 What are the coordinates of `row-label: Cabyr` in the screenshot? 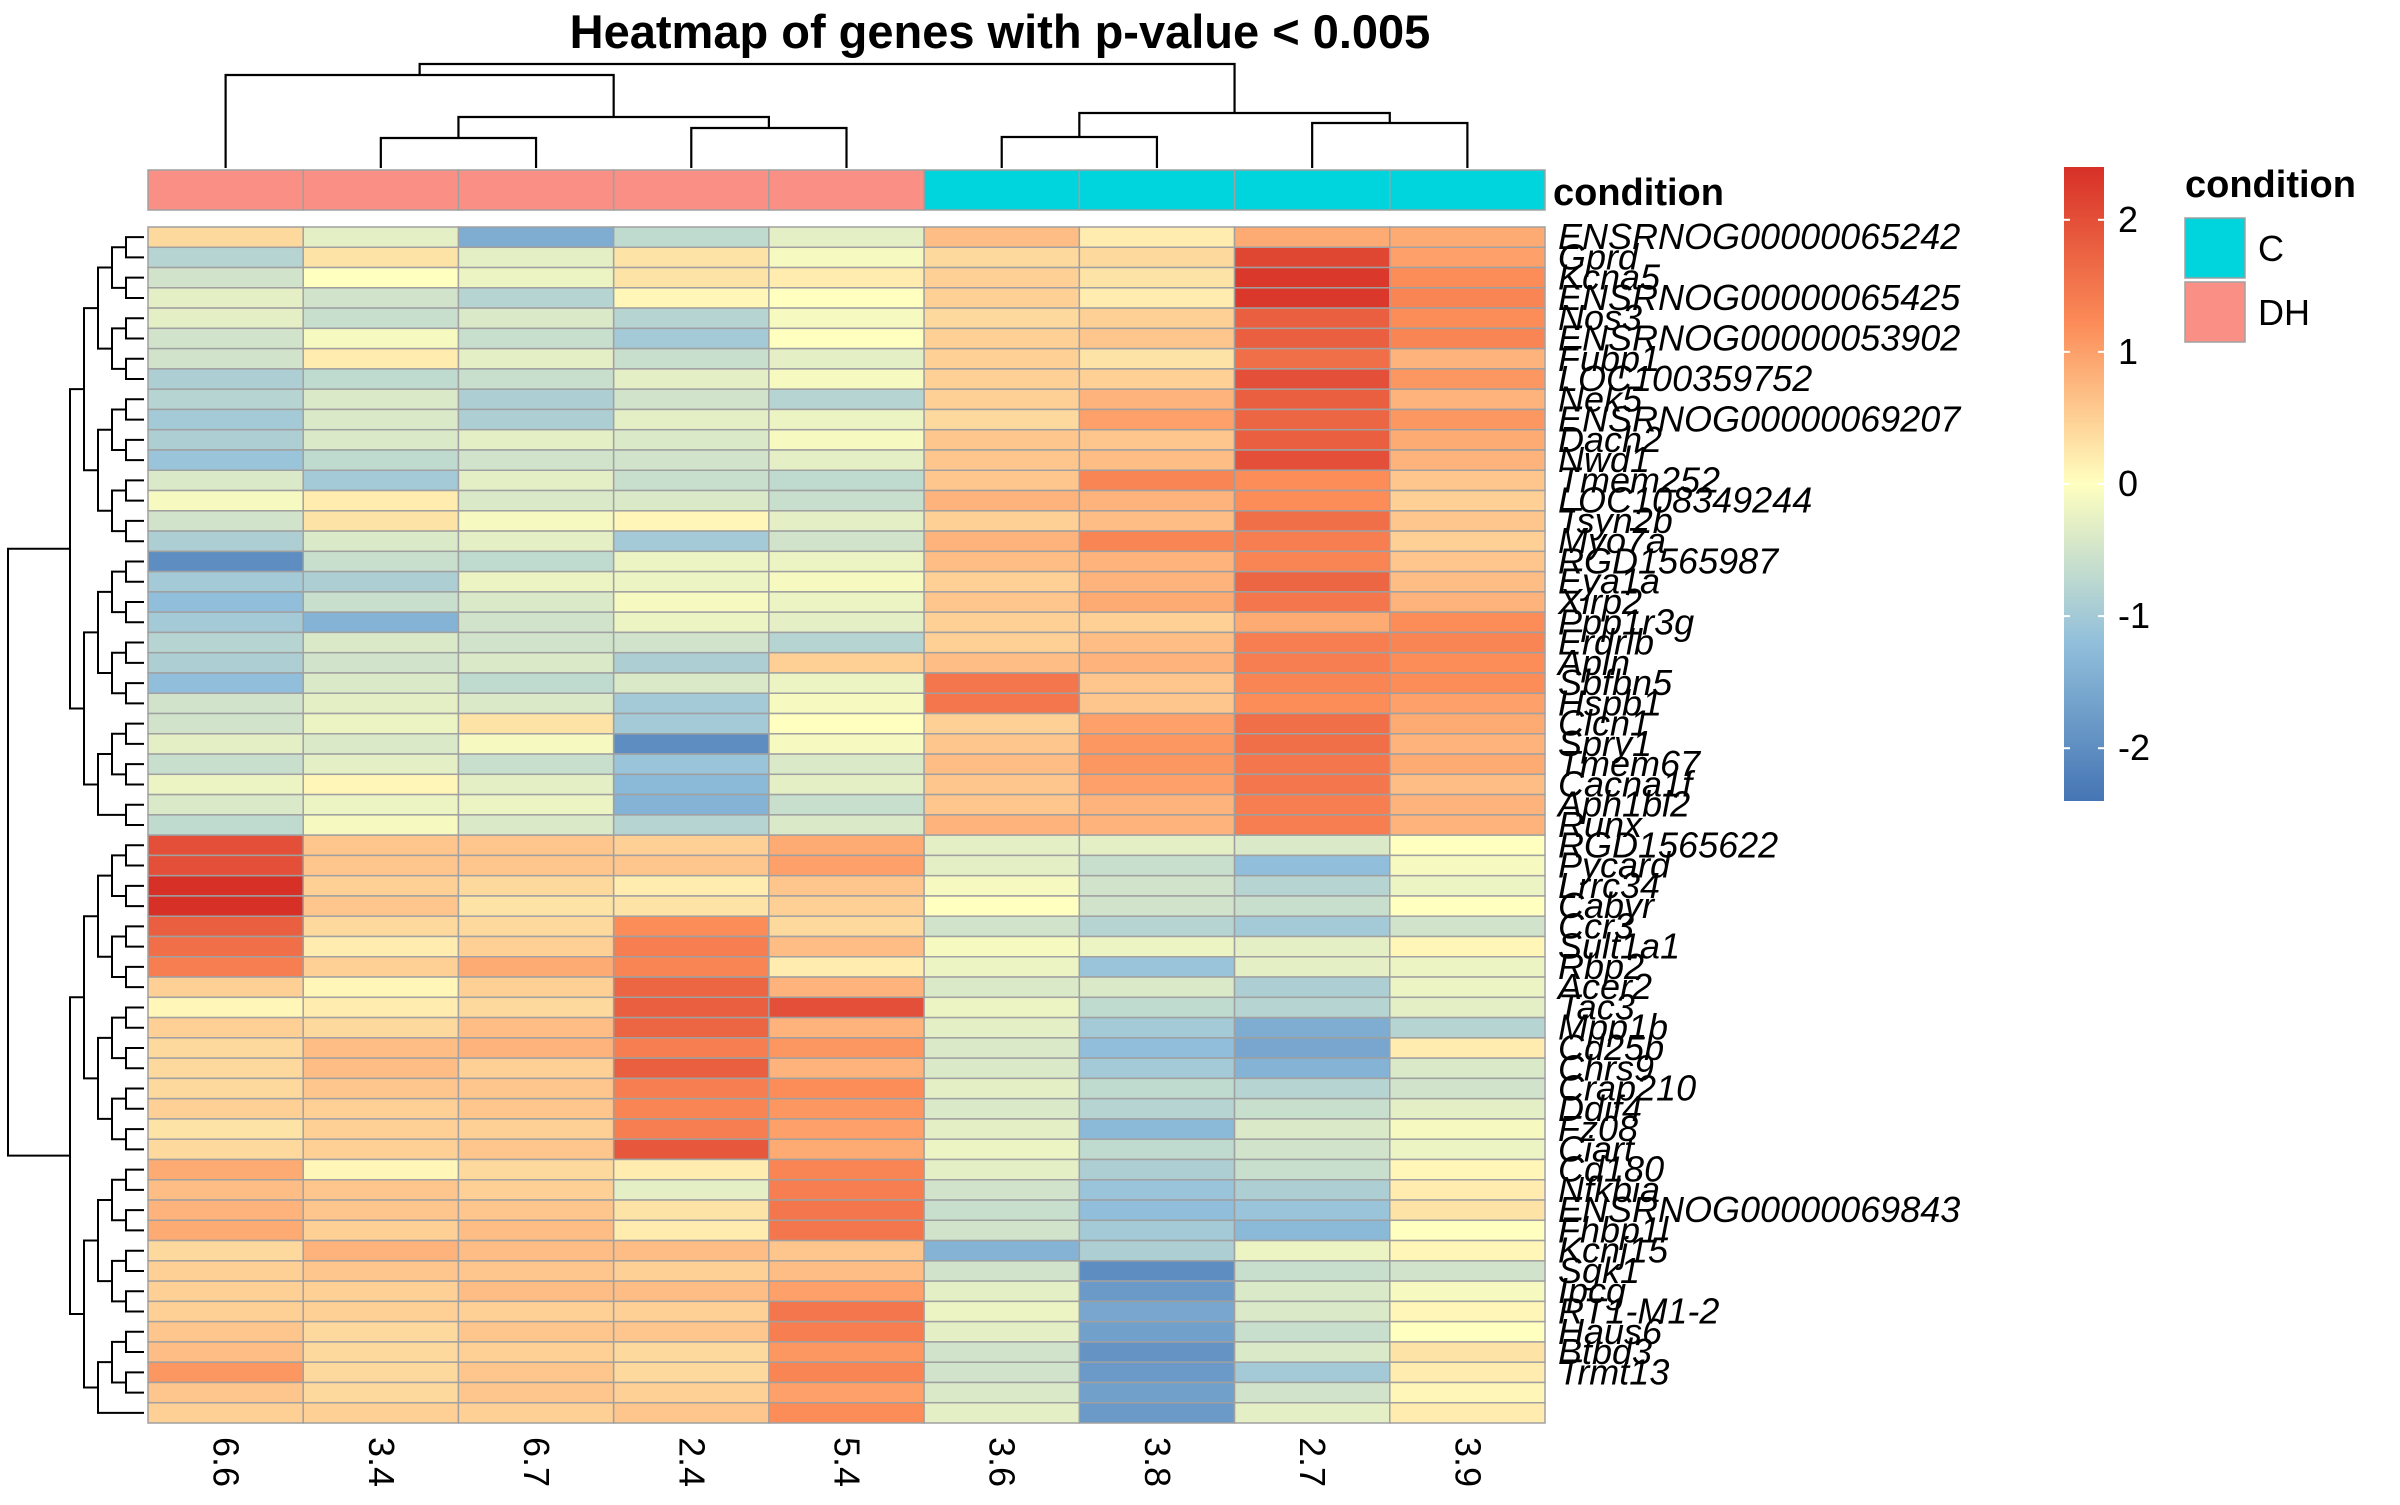 It's located at (1607, 905).